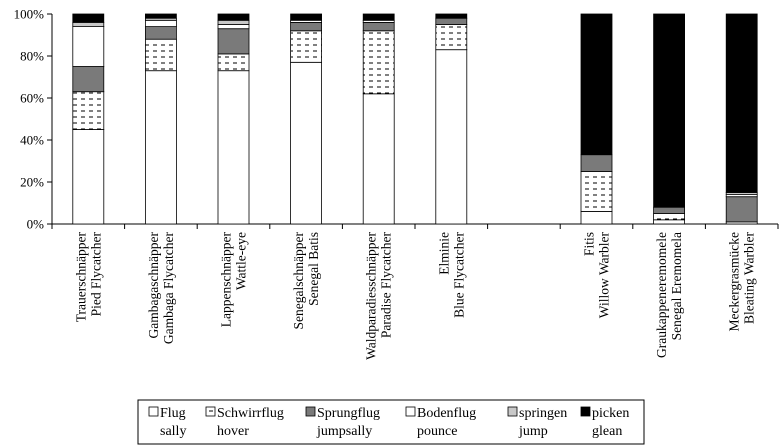 This screenshot has width=780, height=445. Describe the element at coordinates (80, 277) in the screenshot. I see `category-label-de: Trauerschnäpper` at that location.